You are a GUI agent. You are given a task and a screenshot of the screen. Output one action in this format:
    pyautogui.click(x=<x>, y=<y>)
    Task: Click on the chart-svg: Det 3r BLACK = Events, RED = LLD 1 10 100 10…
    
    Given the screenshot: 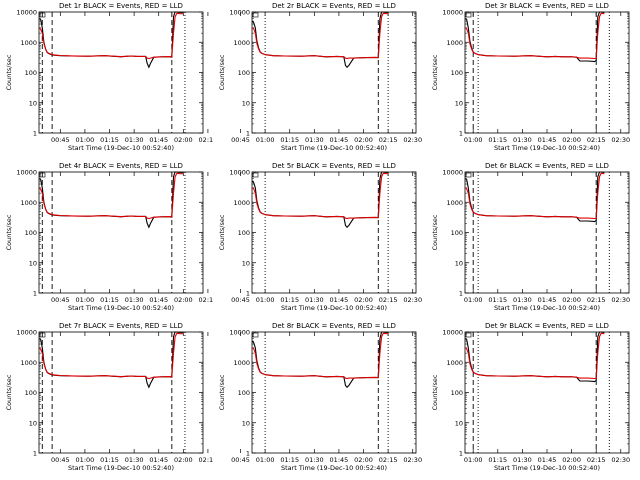 What is the action you would take?
    pyautogui.click(x=530, y=77)
    